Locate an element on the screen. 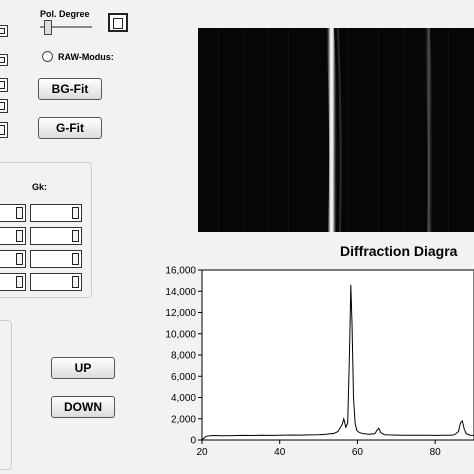  plot-title: Diffraction Diagra is located at coordinates (399, 251).